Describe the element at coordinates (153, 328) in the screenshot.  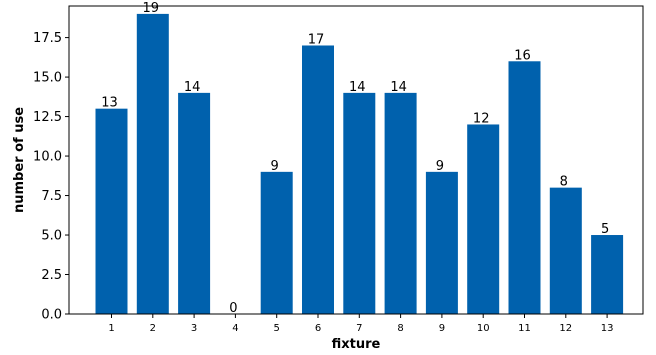
I see `x-tick-label-2: 2` at that location.